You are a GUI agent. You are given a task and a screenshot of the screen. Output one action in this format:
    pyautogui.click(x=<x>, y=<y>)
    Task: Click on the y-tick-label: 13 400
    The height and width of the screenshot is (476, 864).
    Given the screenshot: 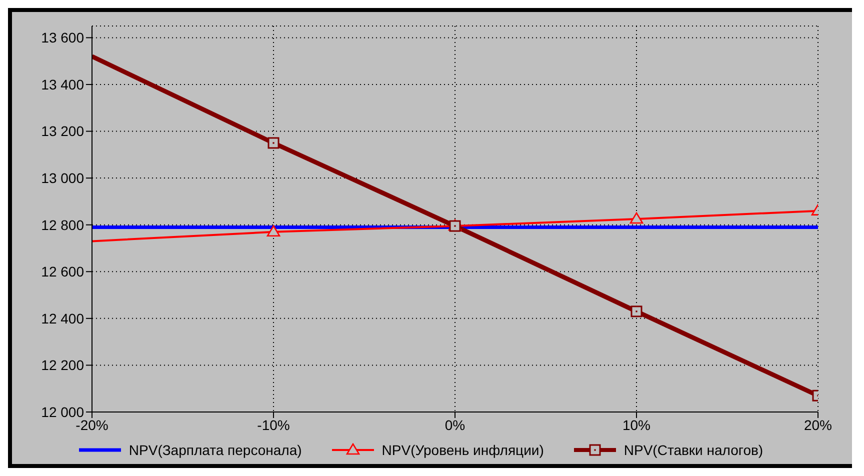 What is the action you would take?
    pyautogui.click(x=62, y=84)
    